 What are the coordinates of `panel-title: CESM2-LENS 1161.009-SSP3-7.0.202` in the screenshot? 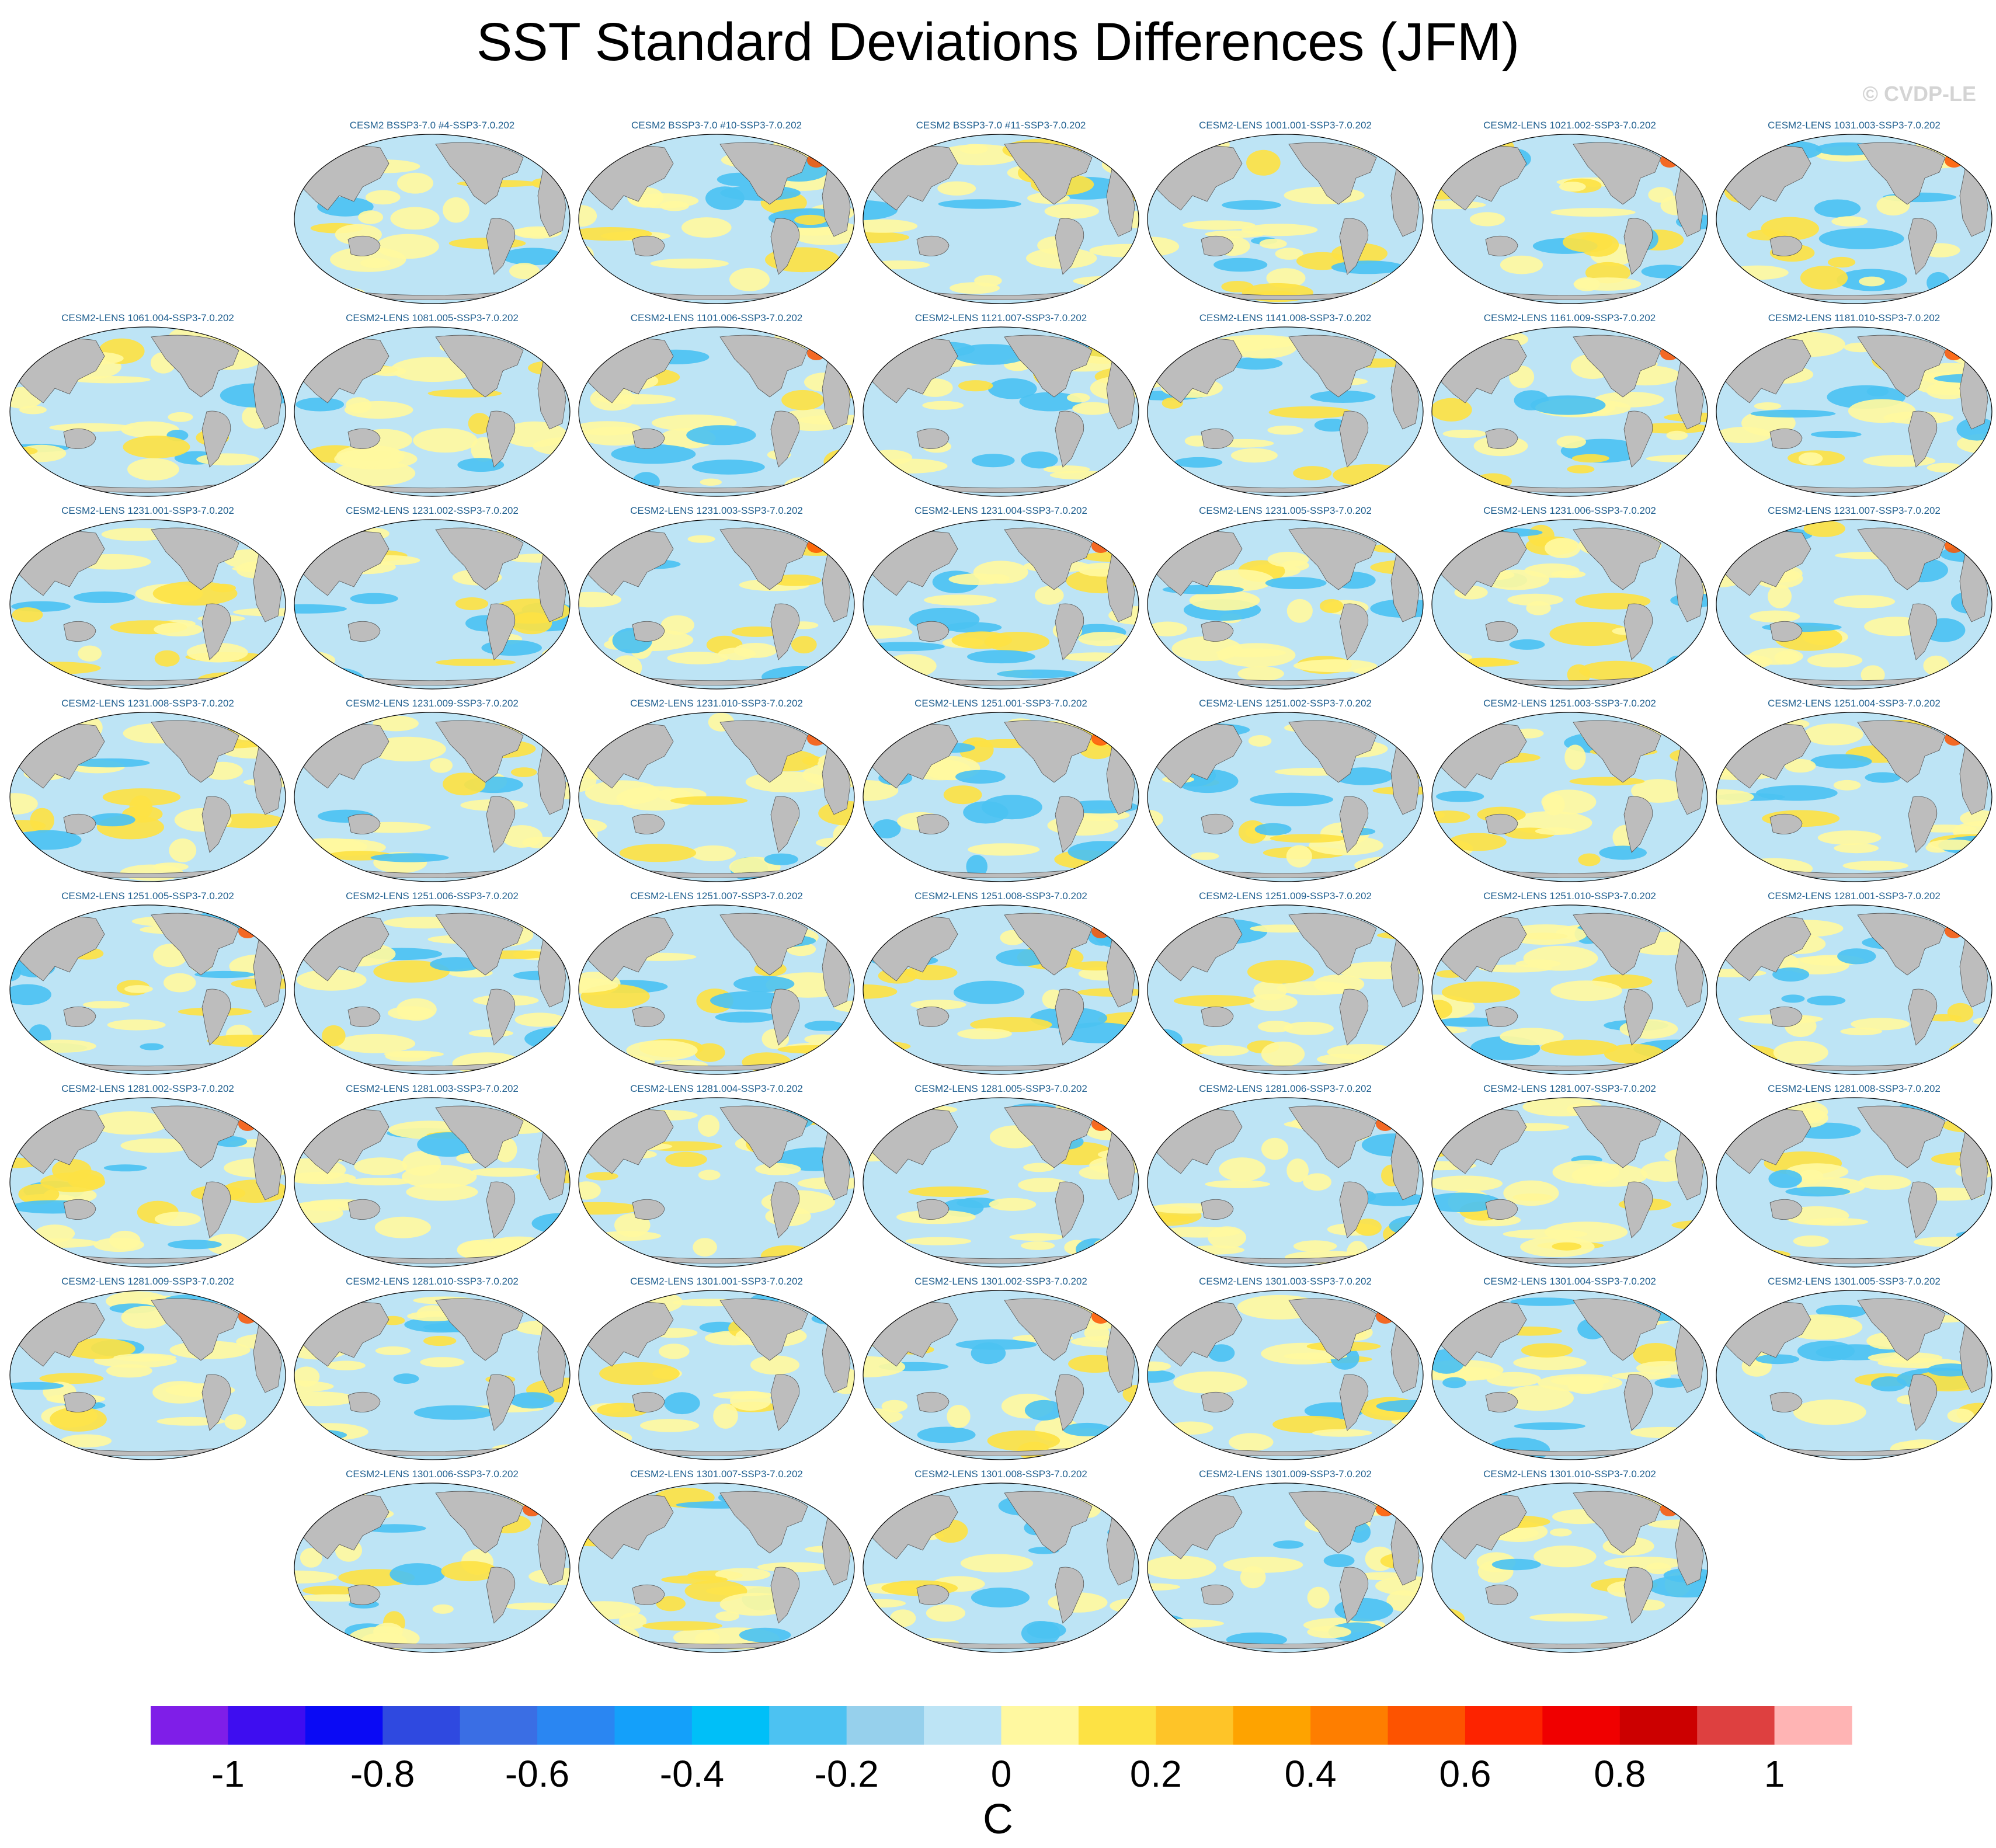 It's located at (1569, 317).